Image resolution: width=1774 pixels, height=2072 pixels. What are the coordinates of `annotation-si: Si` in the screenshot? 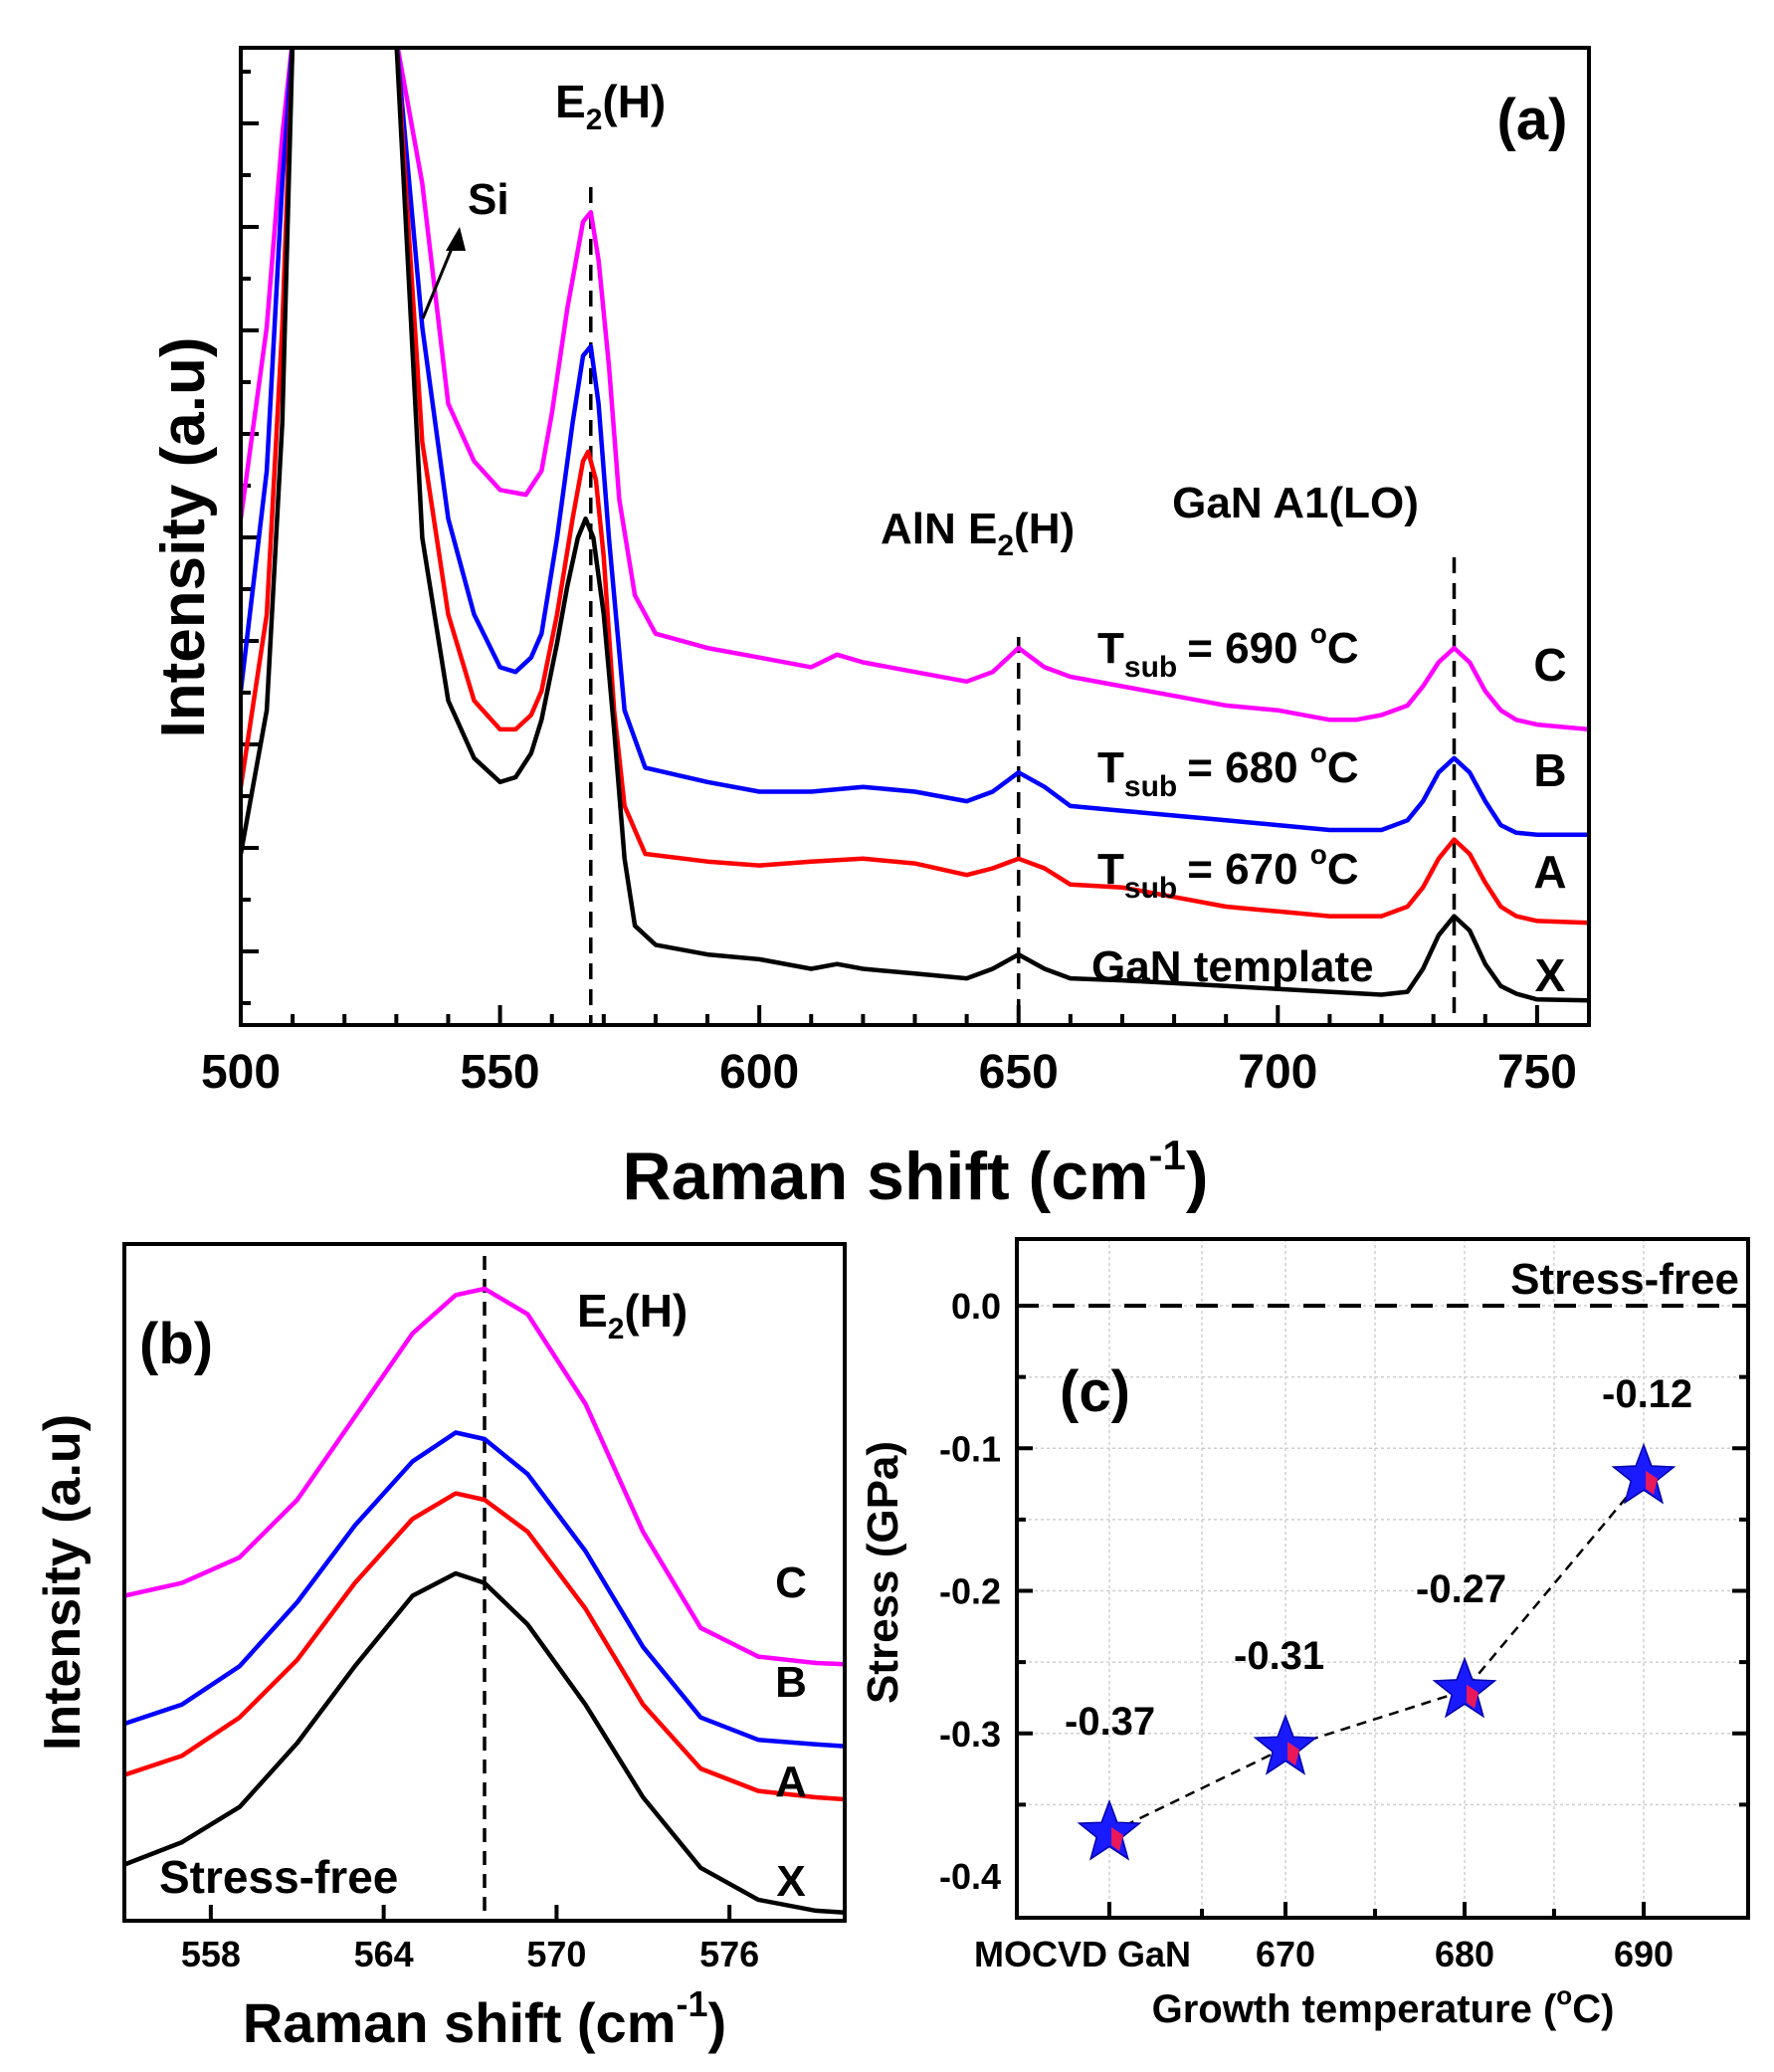 It's located at (488, 199).